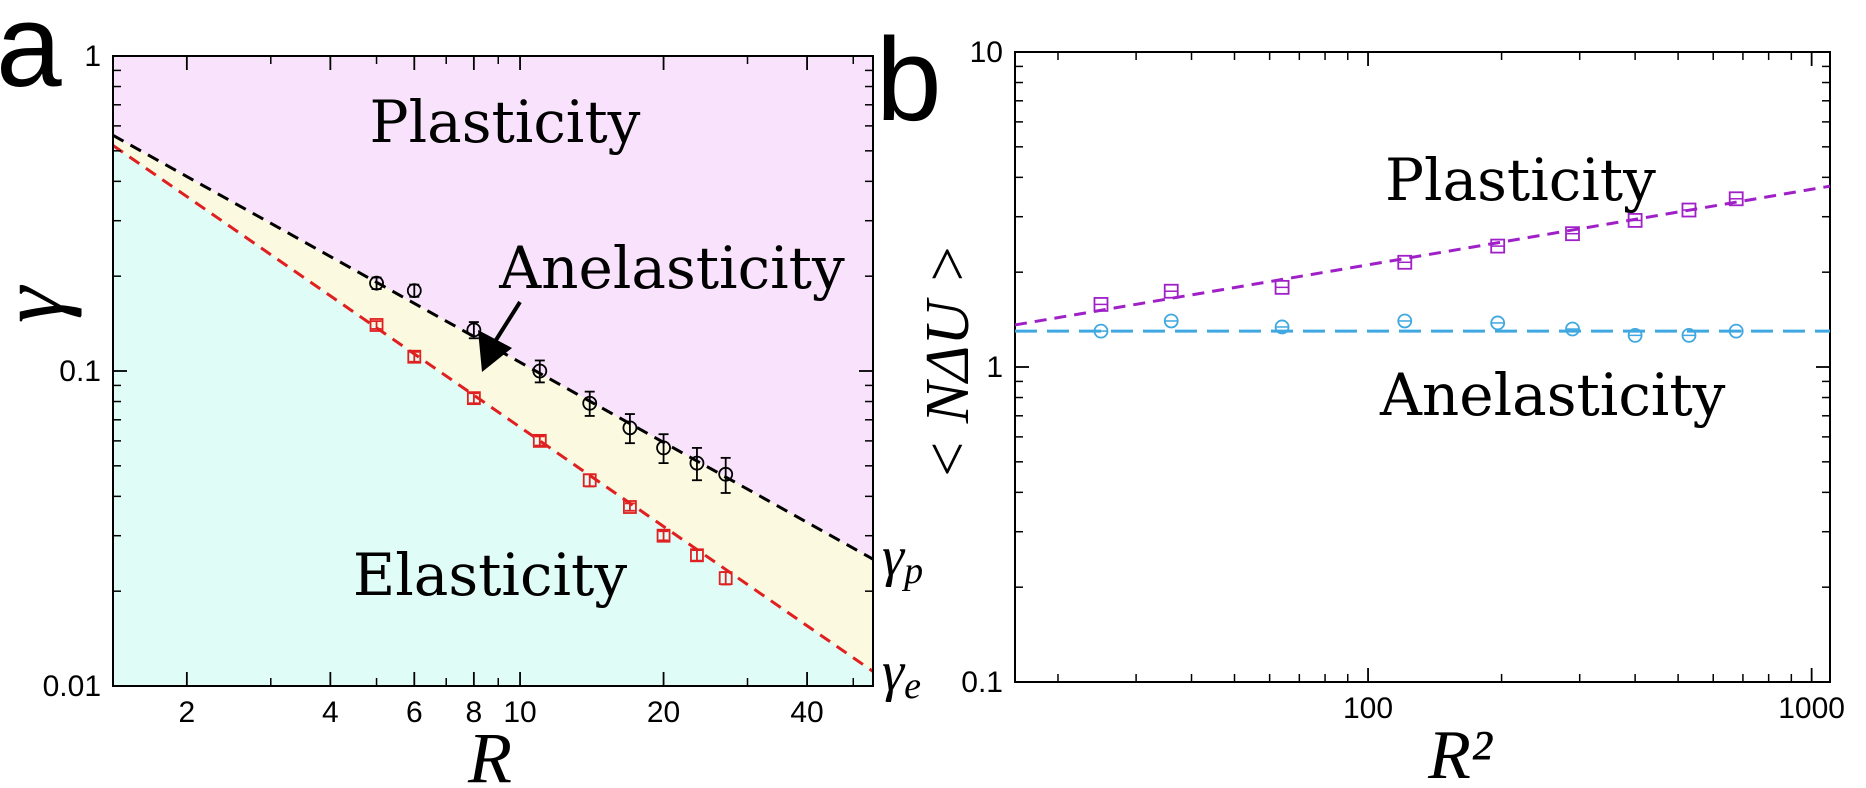 Image resolution: width=1866 pixels, height=788 pixels. I want to click on panel-a-letter: a, so click(31, 56).